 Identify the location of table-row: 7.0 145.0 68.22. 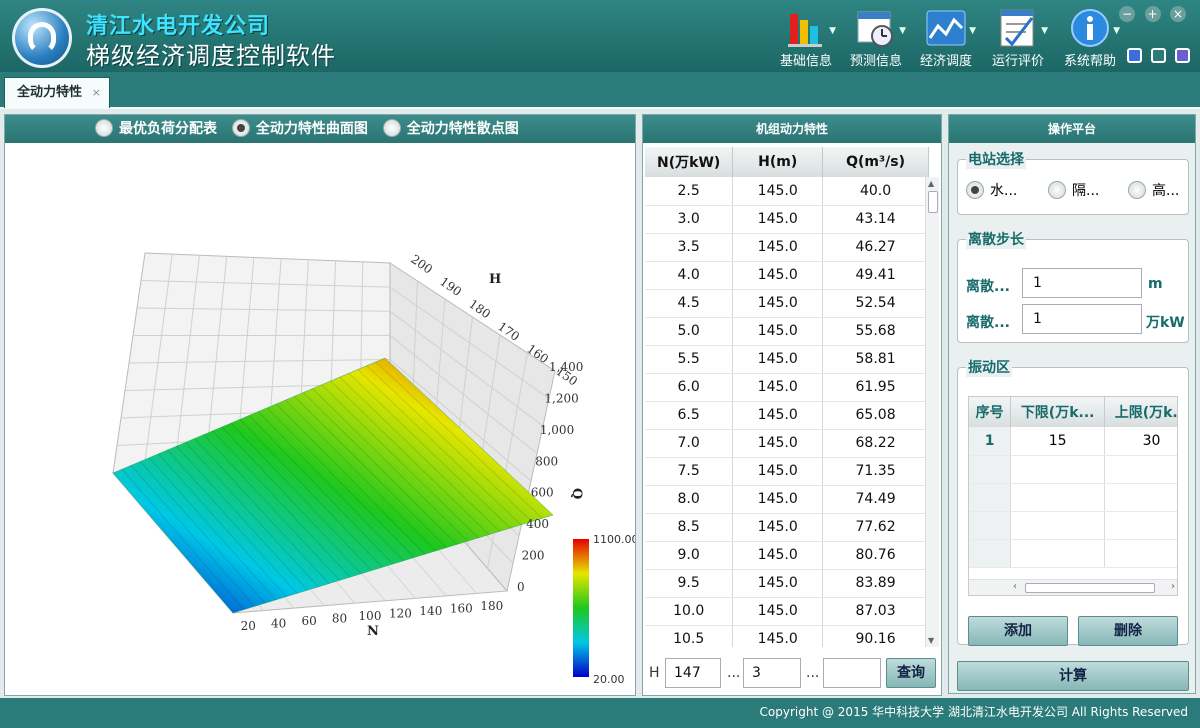
(787, 443).